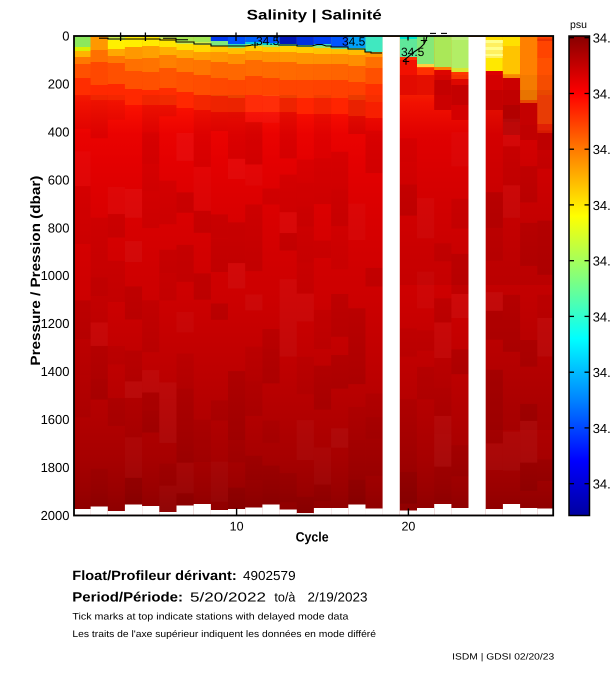 This screenshot has height=675, width=611. Describe the element at coordinates (602, 372) in the screenshot. I see `svg-text: 34.3` at that location.